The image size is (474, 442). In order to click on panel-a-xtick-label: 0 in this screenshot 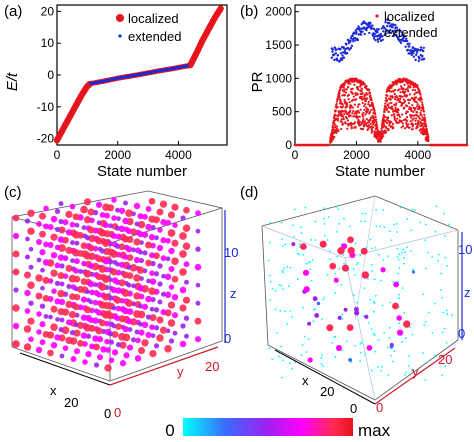, I will do `click(57, 155)`.